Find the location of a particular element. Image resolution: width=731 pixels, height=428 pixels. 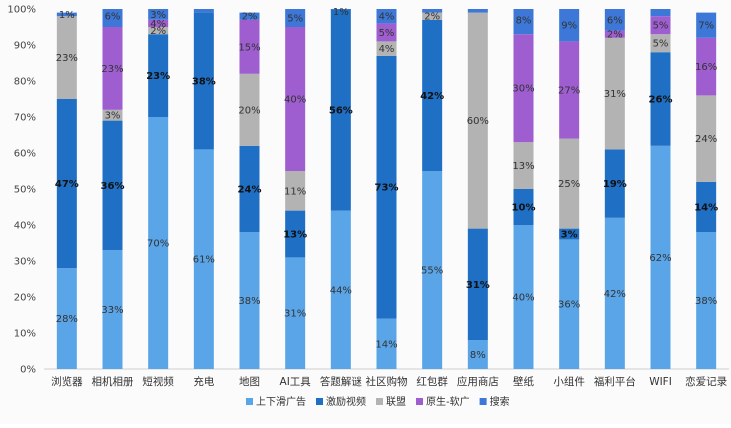

data-label: 36% is located at coordinates (113, 186).